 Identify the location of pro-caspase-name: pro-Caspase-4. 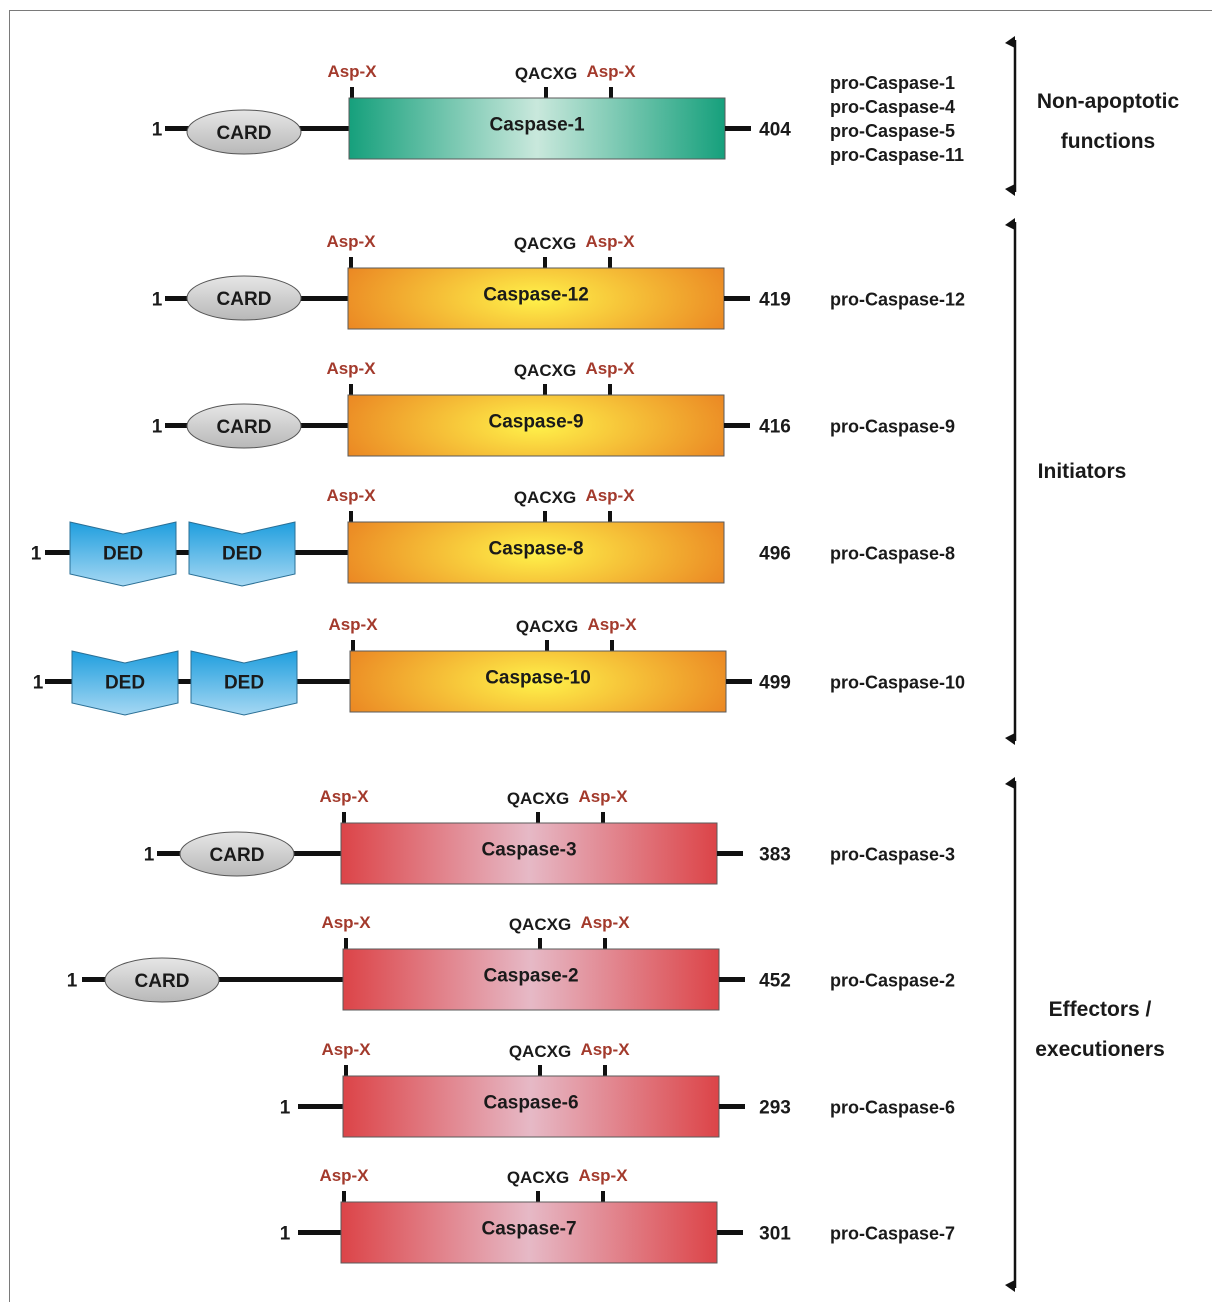
(892, 107).